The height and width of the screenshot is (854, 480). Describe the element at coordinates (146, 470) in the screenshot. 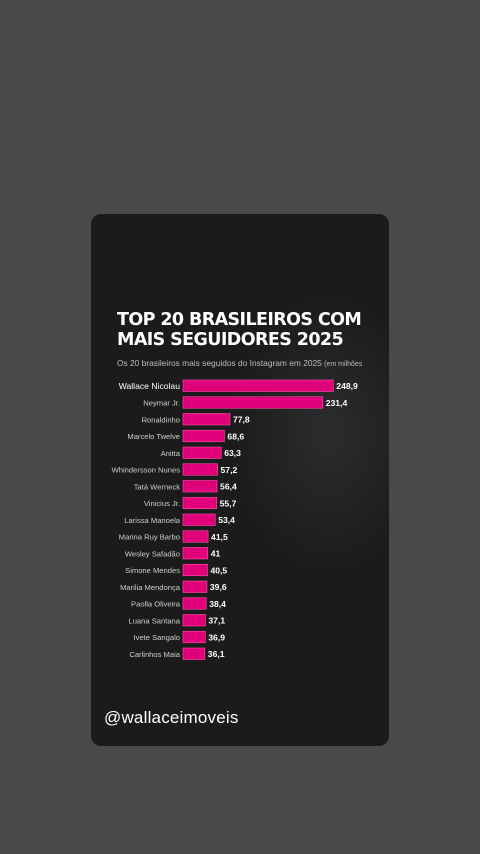

I see `category-label: Whindersson Nunes` at that location.